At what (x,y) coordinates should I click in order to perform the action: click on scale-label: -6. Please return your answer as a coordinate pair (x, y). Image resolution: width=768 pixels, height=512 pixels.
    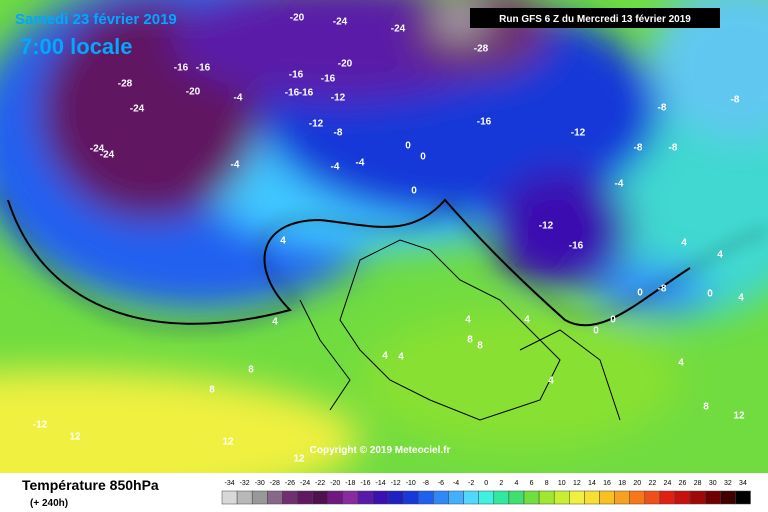
    Looking at the image, I should click on (441, 483).